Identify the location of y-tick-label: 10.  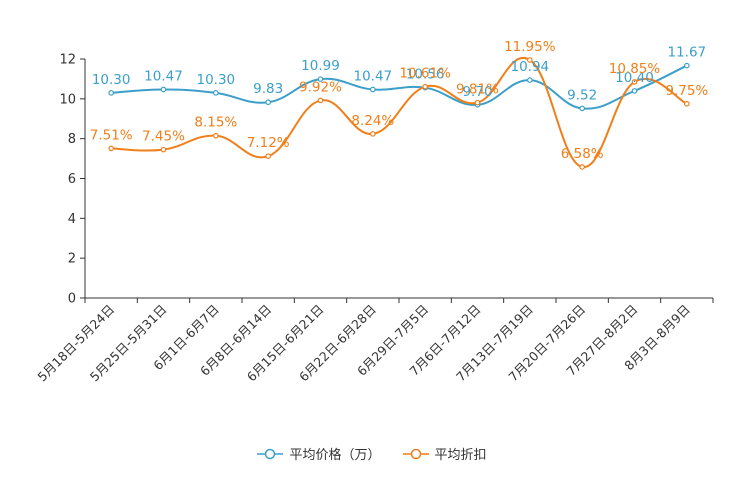
(67, 99).